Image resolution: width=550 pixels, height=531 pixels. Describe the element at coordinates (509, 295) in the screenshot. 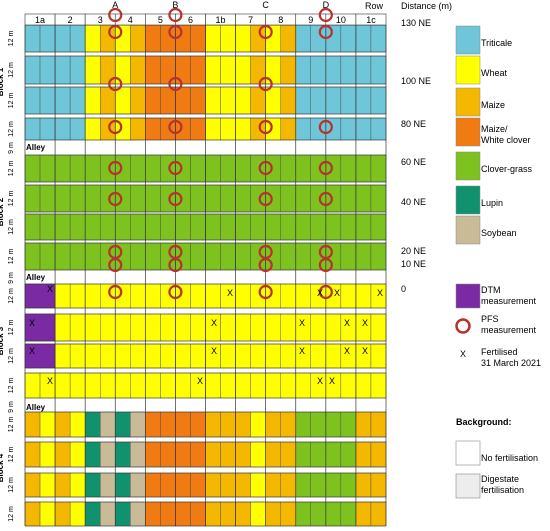

I see `legend-label-dtm: DTM measurement` at that location.